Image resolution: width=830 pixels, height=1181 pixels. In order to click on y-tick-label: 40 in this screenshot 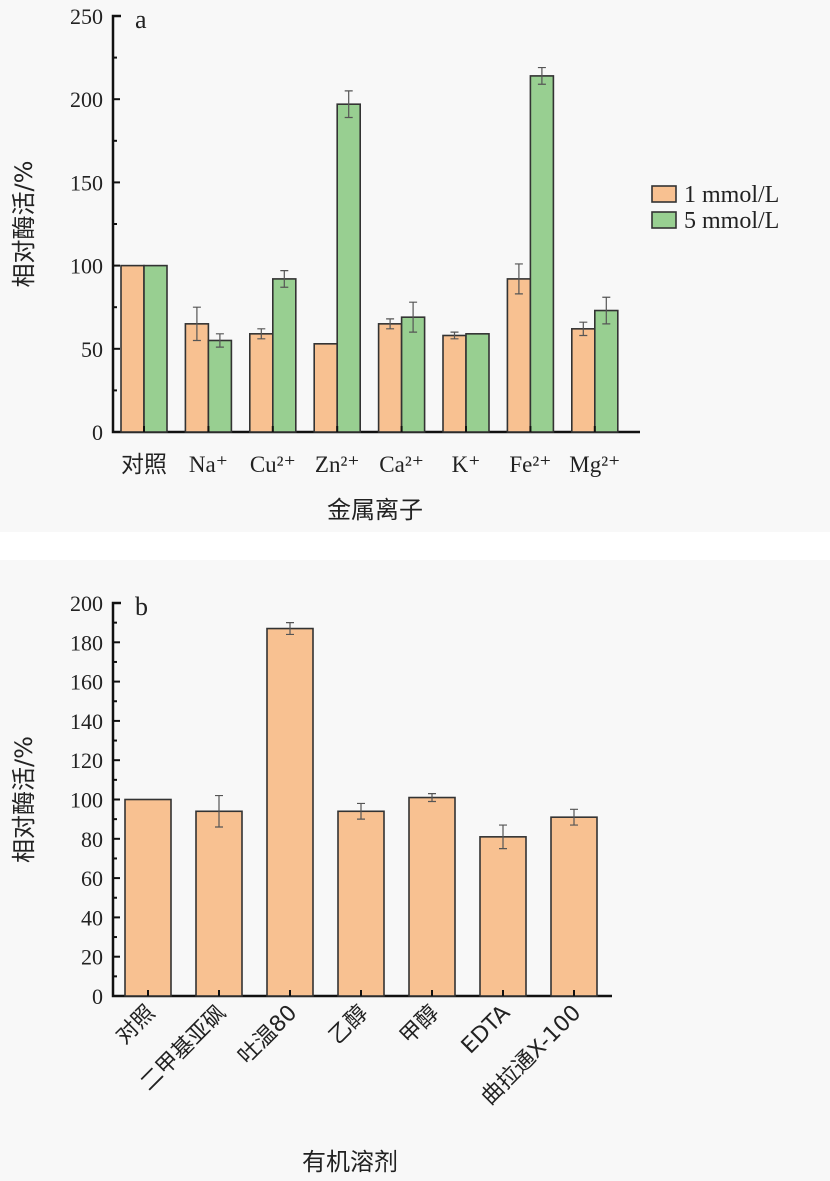, I will do `click(92, 917)`.